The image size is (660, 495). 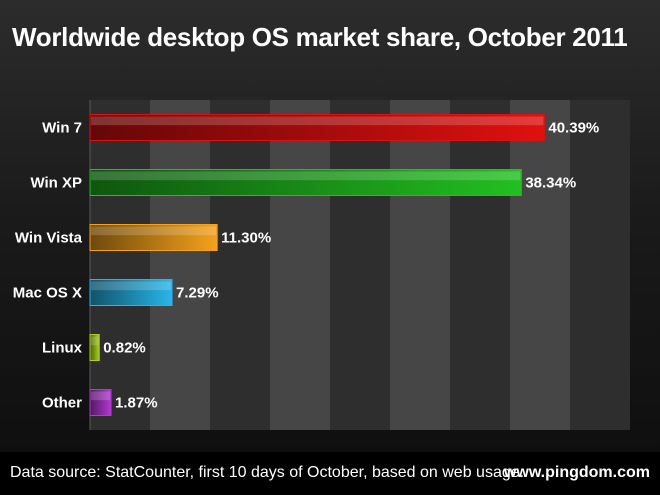 What do you see at coordinates (94, 347) in the screenshot?
I see `bar-linux` at bounding box center [94, 347].